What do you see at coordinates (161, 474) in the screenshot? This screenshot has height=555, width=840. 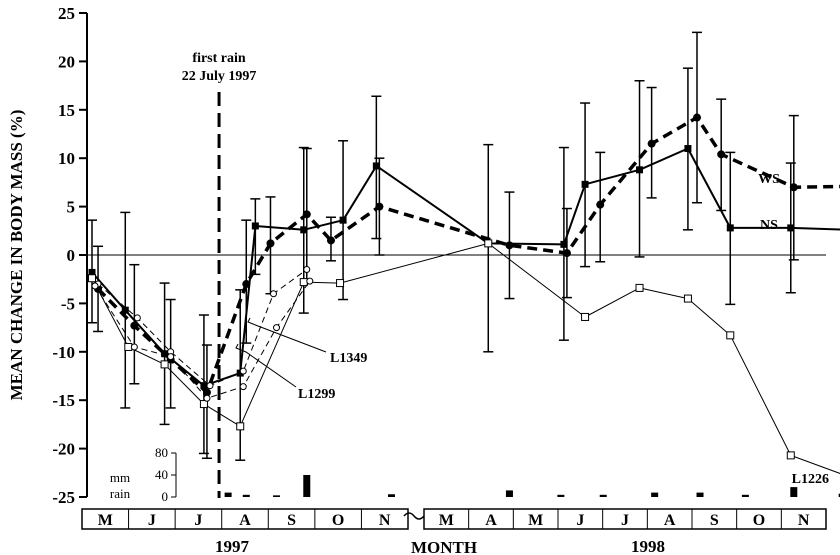 I see `rain-tick-label: 40` at bounding box center [161, 474].